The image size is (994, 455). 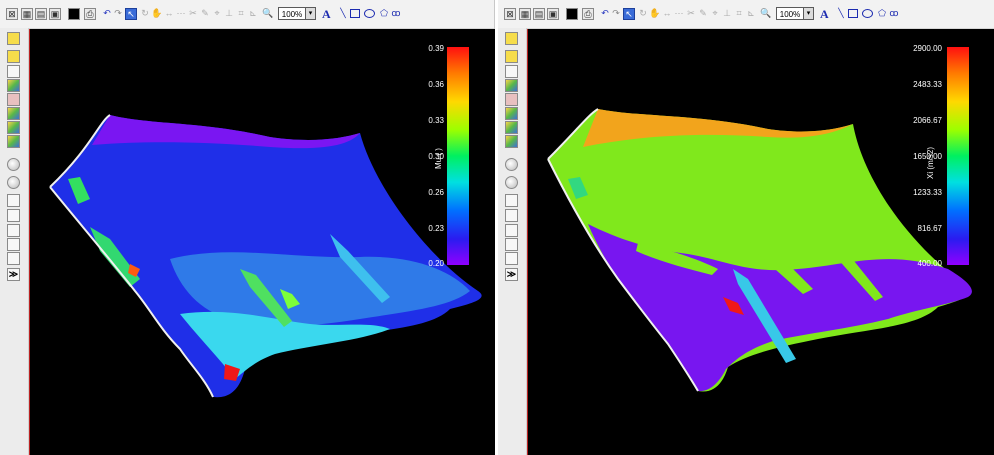 I want to click on cb-left-tick-3: 0.30, so click(x=436, y=156).